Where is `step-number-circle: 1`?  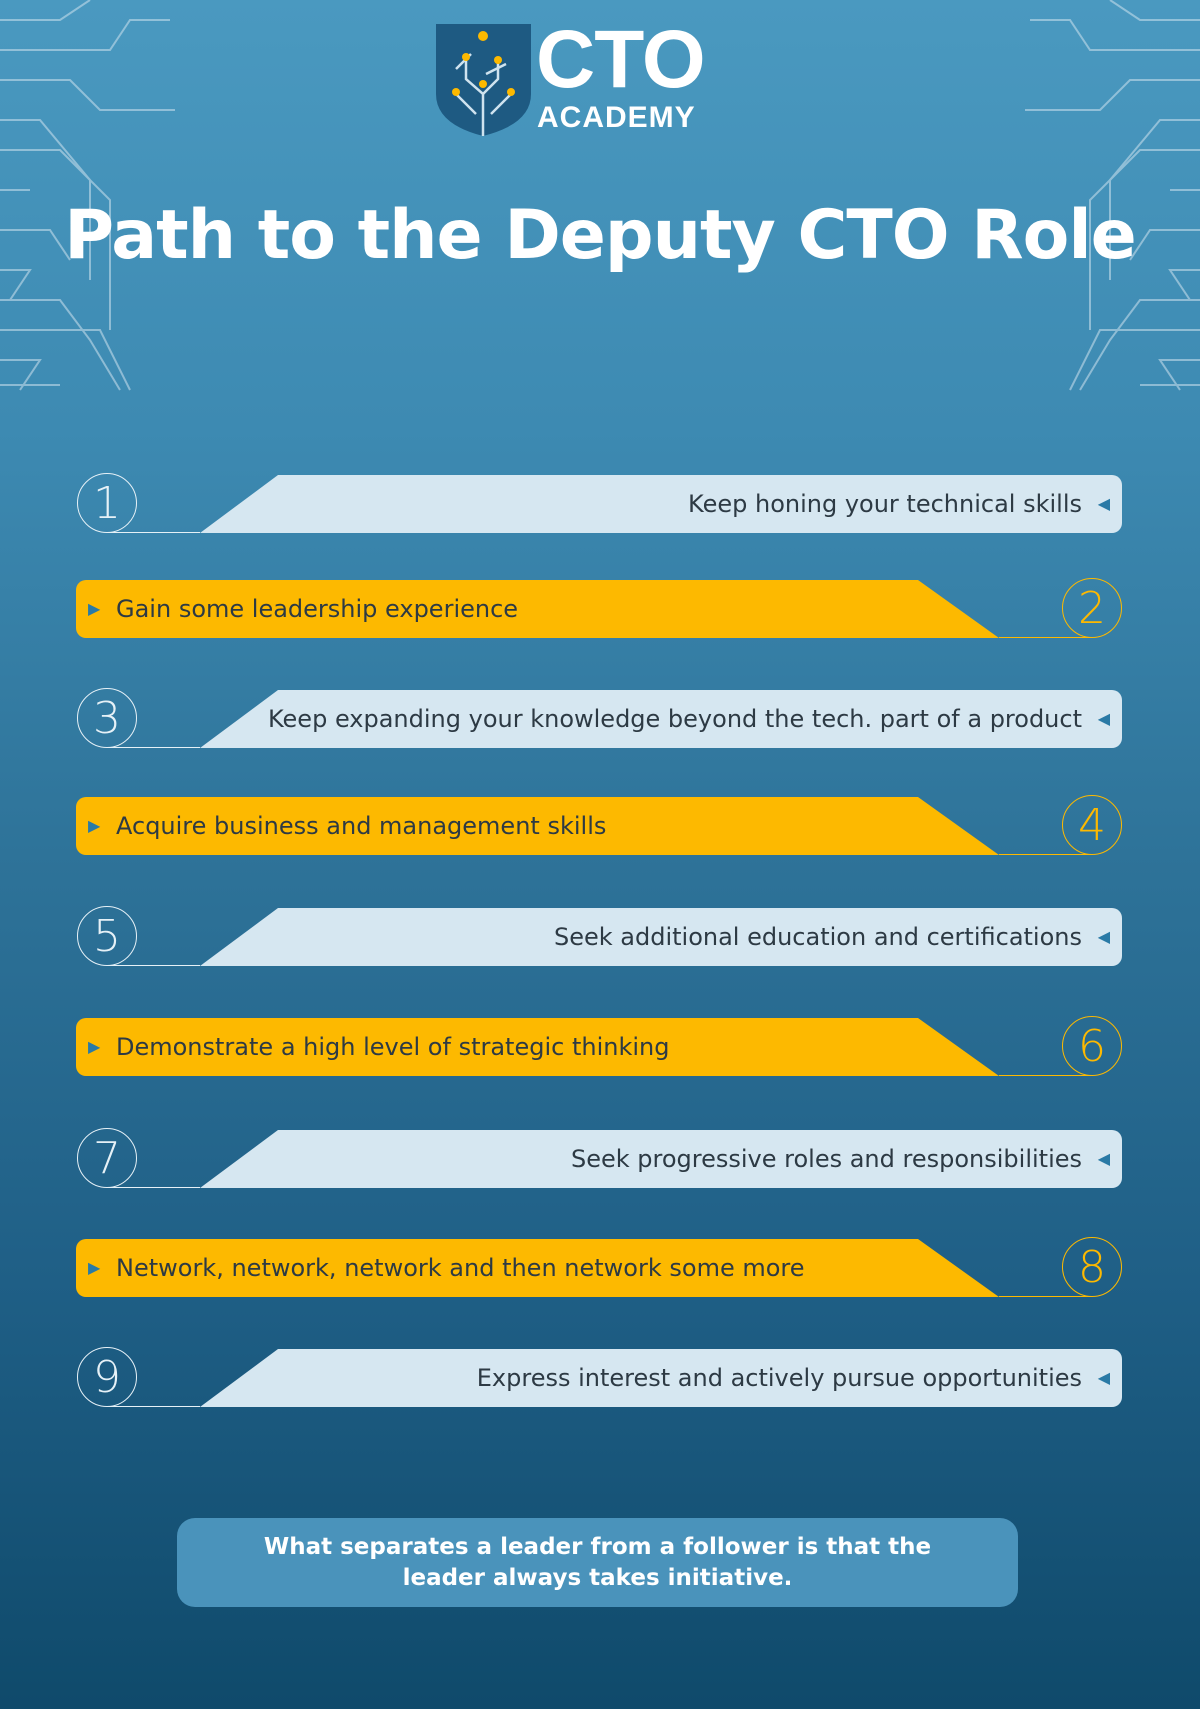 step-number-circle: 1 is located at coordinates (107, 503).